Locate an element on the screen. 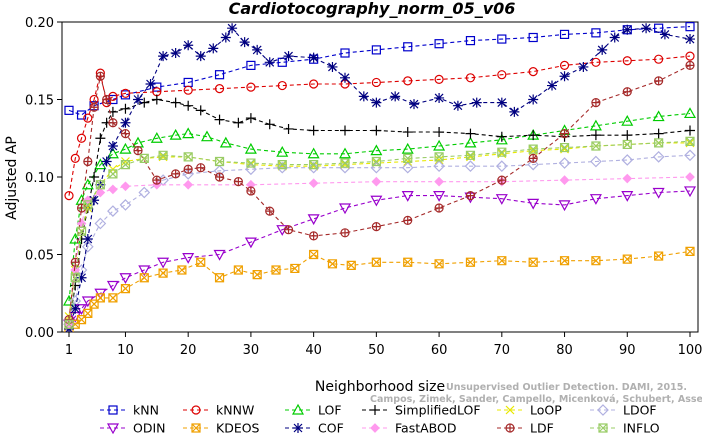 Image resolution: width=702 pixels, height=434 pixels. y-tick-label: 0.00 is located at coordinates (39, 333).